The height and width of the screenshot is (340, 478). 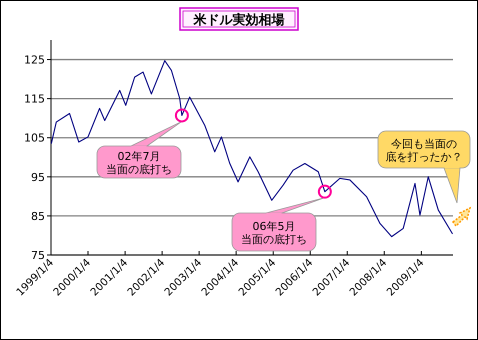 I want to click on y-tick-label: 105, so click(x=34, y=138).